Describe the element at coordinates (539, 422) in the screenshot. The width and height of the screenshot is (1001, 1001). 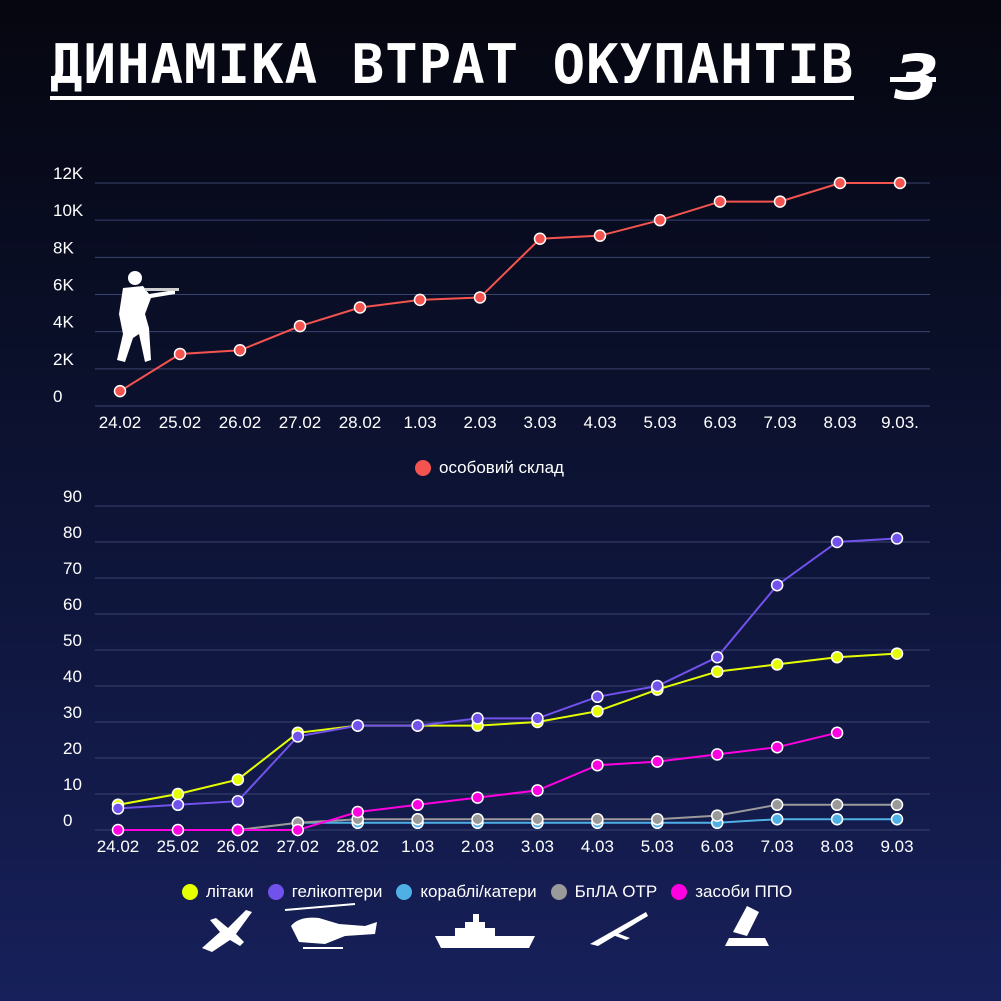
I see `personnel-x-tick-label: 3.03` at that location.